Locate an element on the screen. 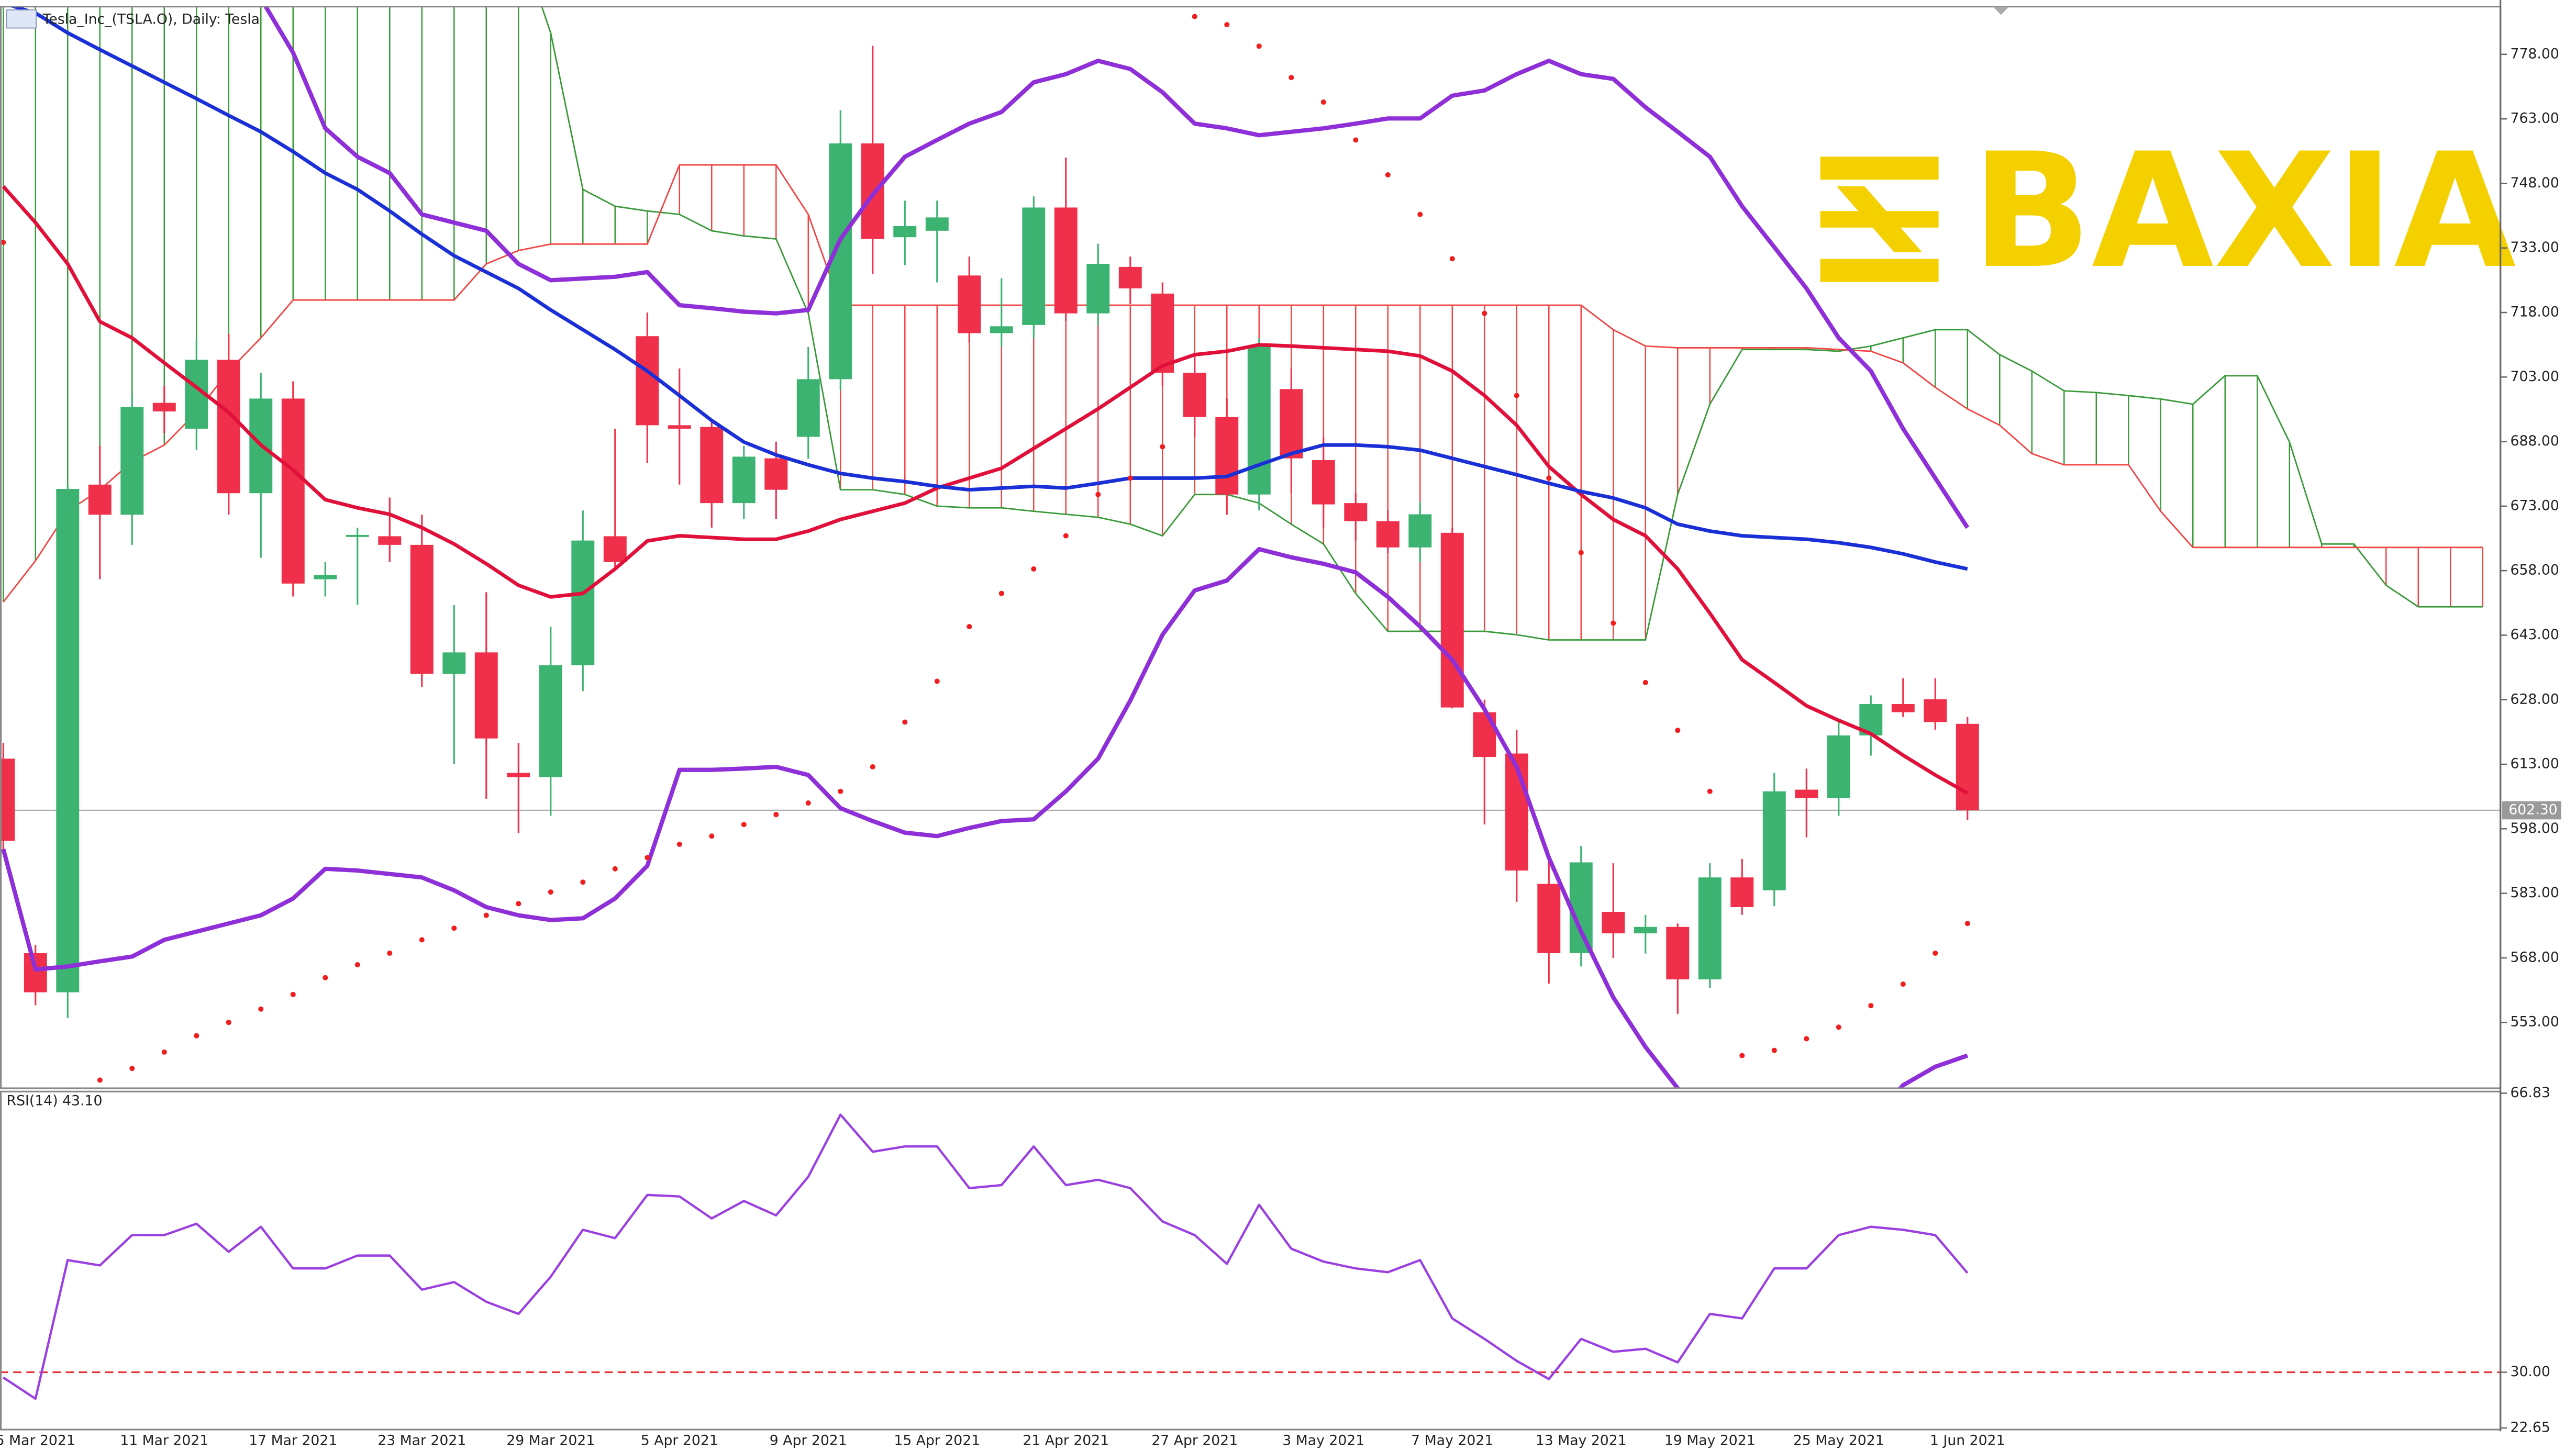  last-price-tag is located at coordinates (2531, 811).